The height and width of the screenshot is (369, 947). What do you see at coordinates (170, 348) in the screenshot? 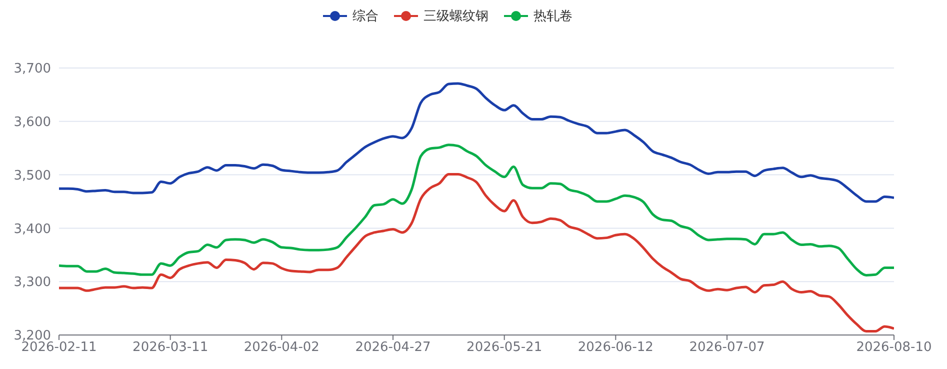
I see `x-tick-label: 2026-03-11` at bounding box center [170, 348].